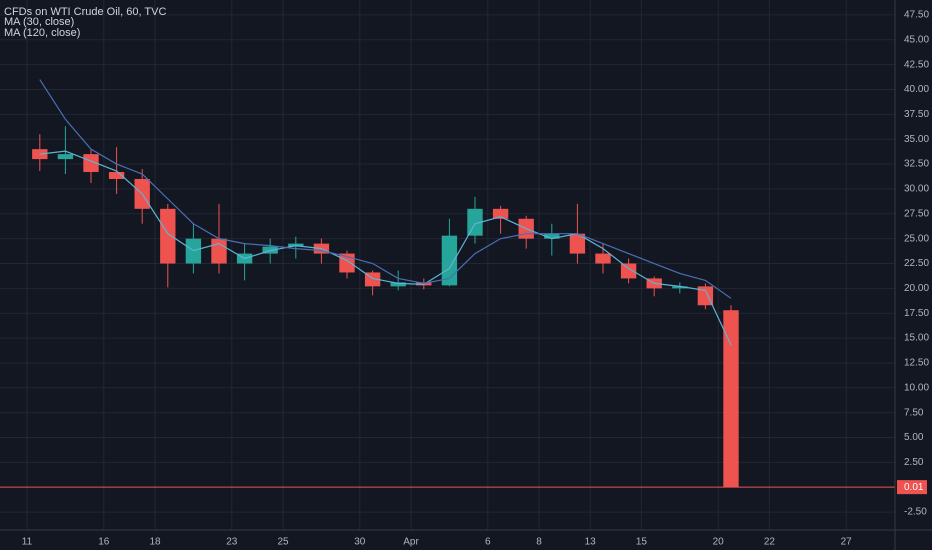 This screenshot has height=550, width=932. What do you see at coordinates (916, 39) in the screenshot?
I see `y-tick-label: 45.00` at bounding box center [916, 39].